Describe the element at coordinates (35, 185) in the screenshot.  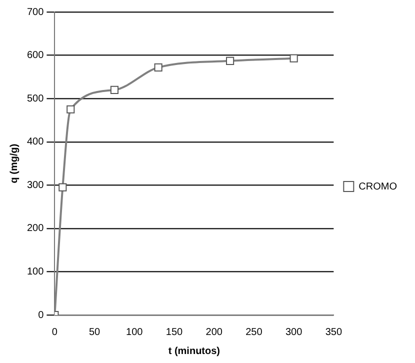
I see `y-tick-label: 300` at that location.